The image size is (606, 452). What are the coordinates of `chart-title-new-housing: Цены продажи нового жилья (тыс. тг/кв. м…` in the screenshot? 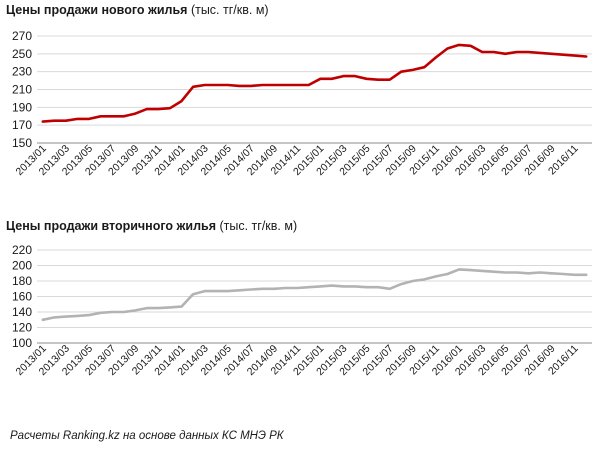 It's located at (137, 10).